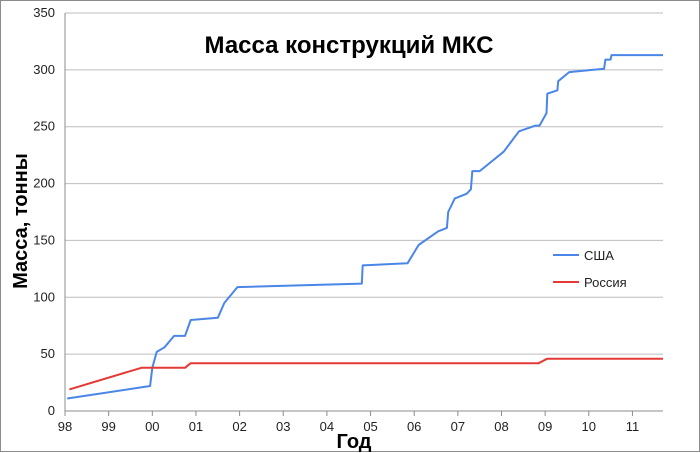 The image size is (700, 453). What do you see at coordinates (44, 12) in the screenshot?
I see `y-tick-label: 350` at bounding box center [44, 12].